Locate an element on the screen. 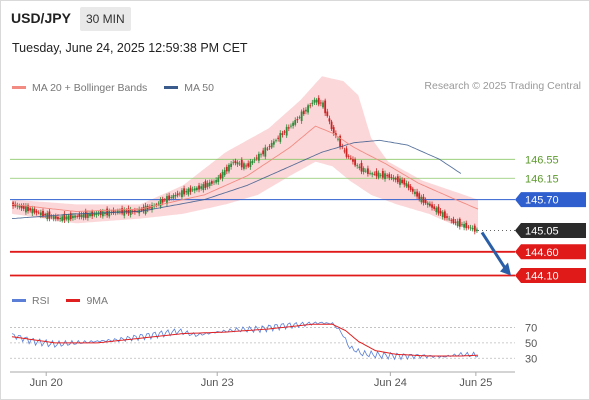  level-tag-144.10 is located at coordinates (550, 276).